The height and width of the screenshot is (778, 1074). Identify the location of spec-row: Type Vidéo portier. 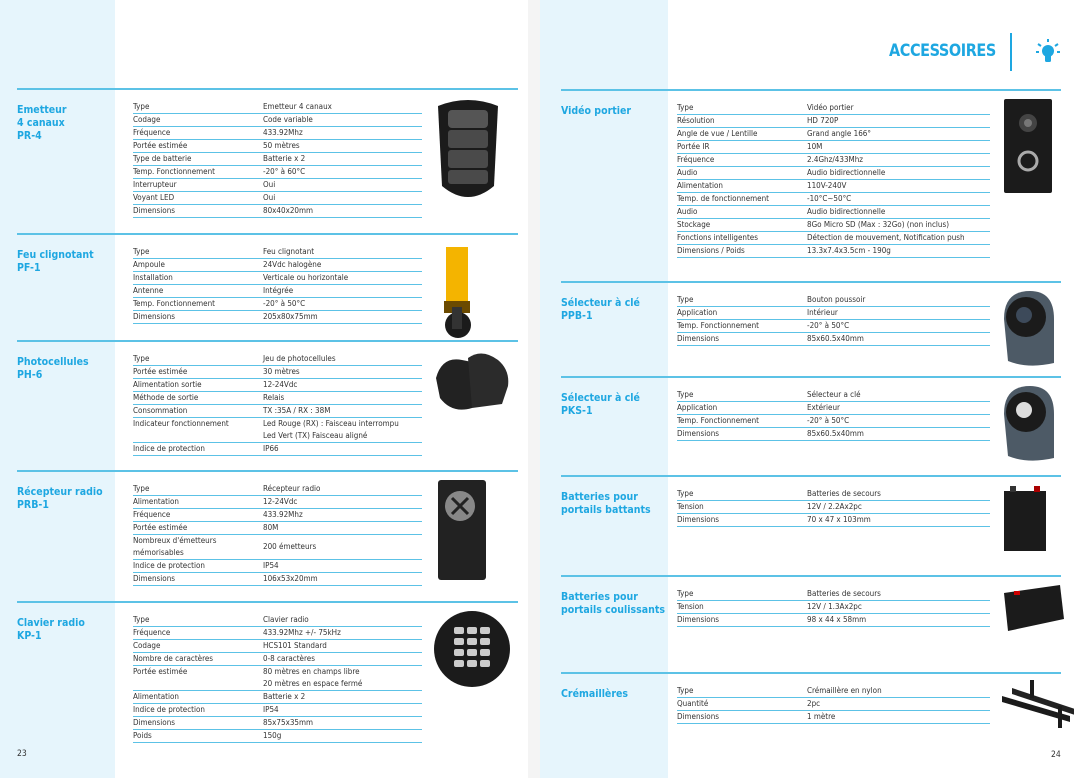
(833, 108).